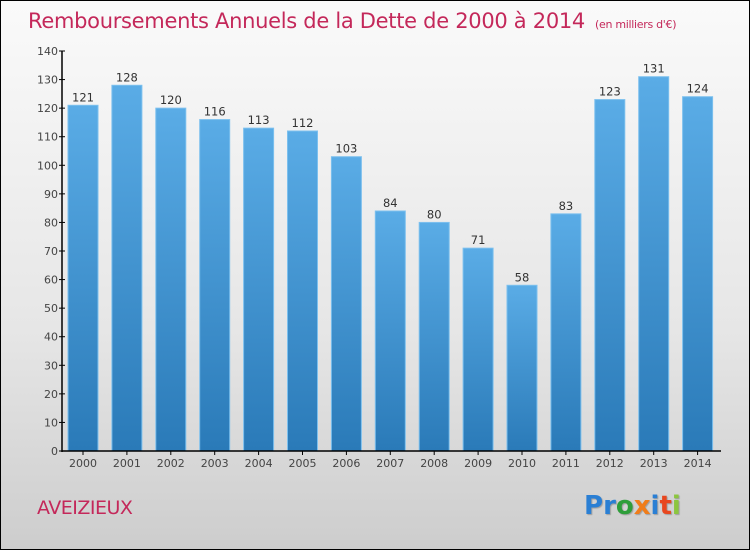 This screenshot has height=551, width=750. What do you see at coordinates (303, 463) in the screenshot?
I see `x-tick-label-2005: 2005` at bounding box center [303, 463].